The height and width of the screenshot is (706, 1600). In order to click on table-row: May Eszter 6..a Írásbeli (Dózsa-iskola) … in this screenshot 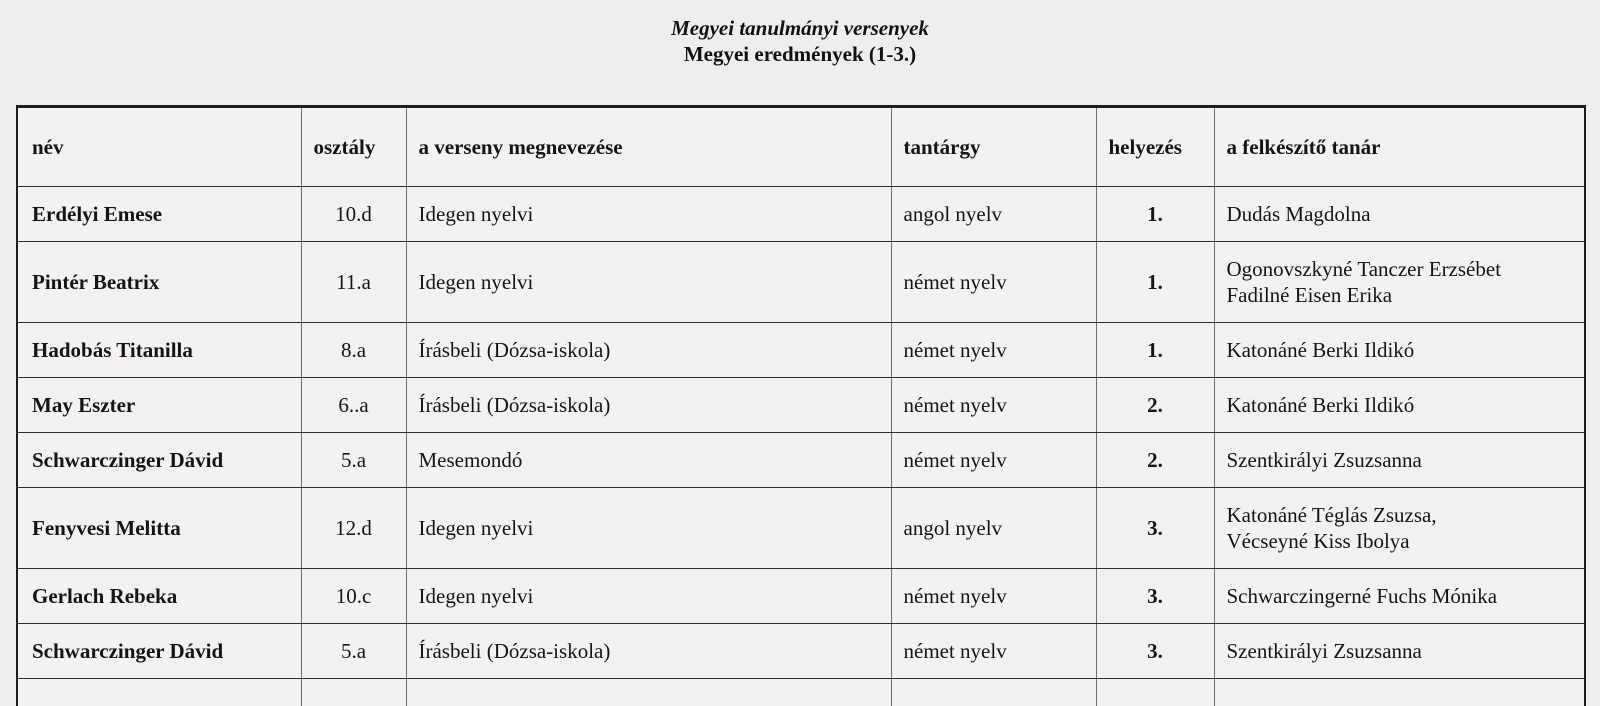, I will do `click(801, 405)`.